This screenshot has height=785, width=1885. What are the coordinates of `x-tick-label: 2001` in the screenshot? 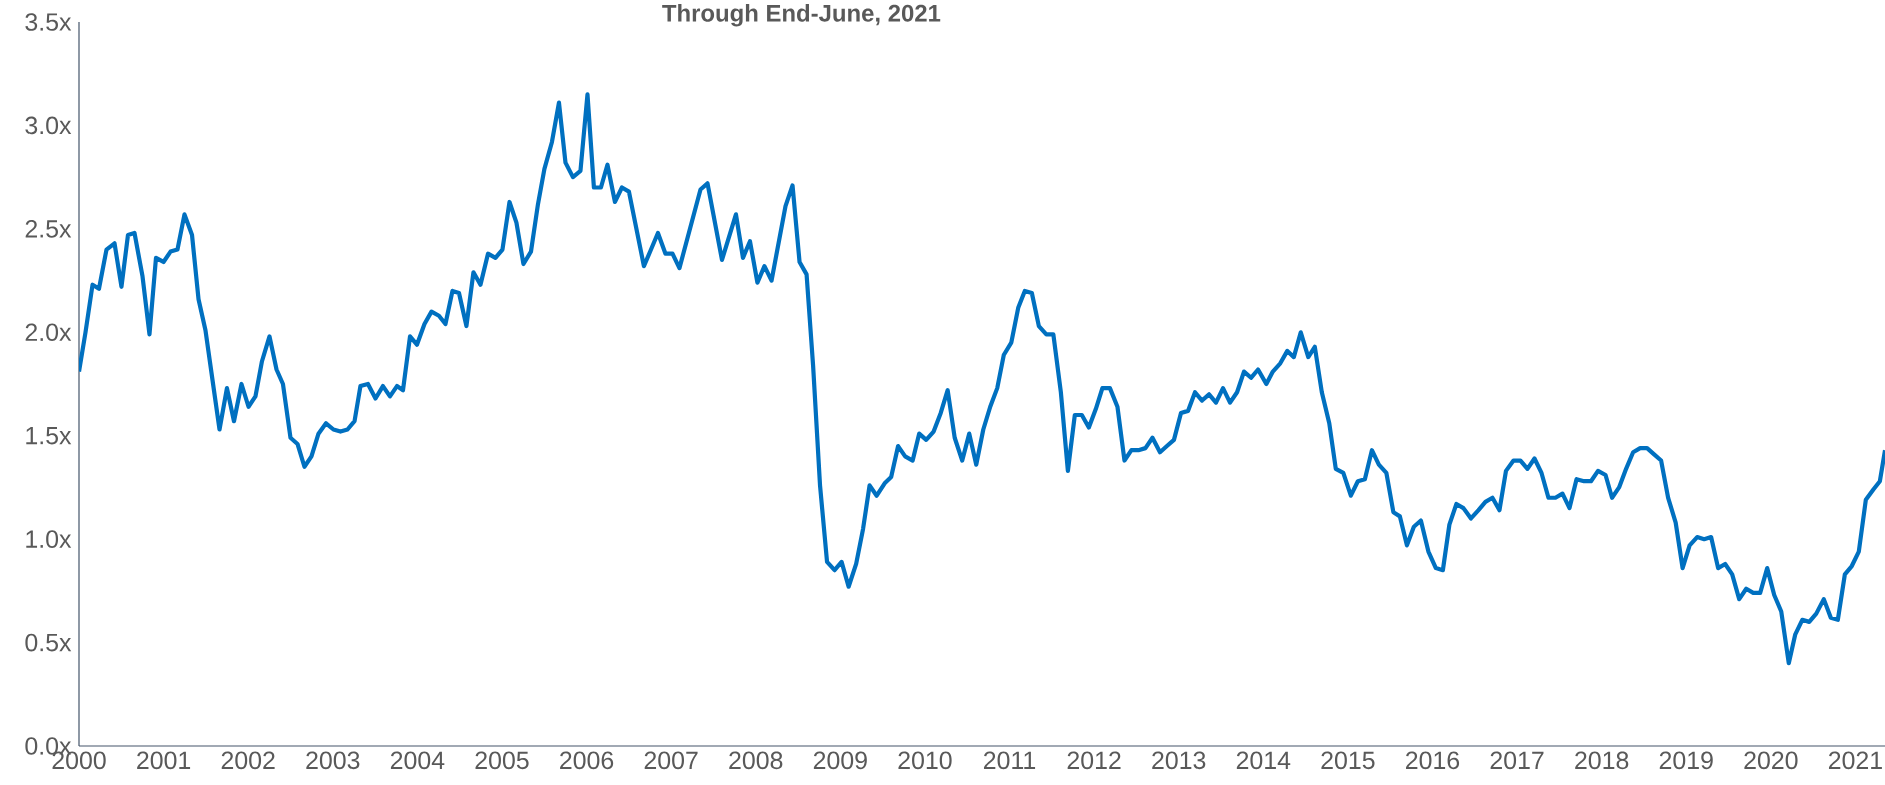 It's located at (164, 760).